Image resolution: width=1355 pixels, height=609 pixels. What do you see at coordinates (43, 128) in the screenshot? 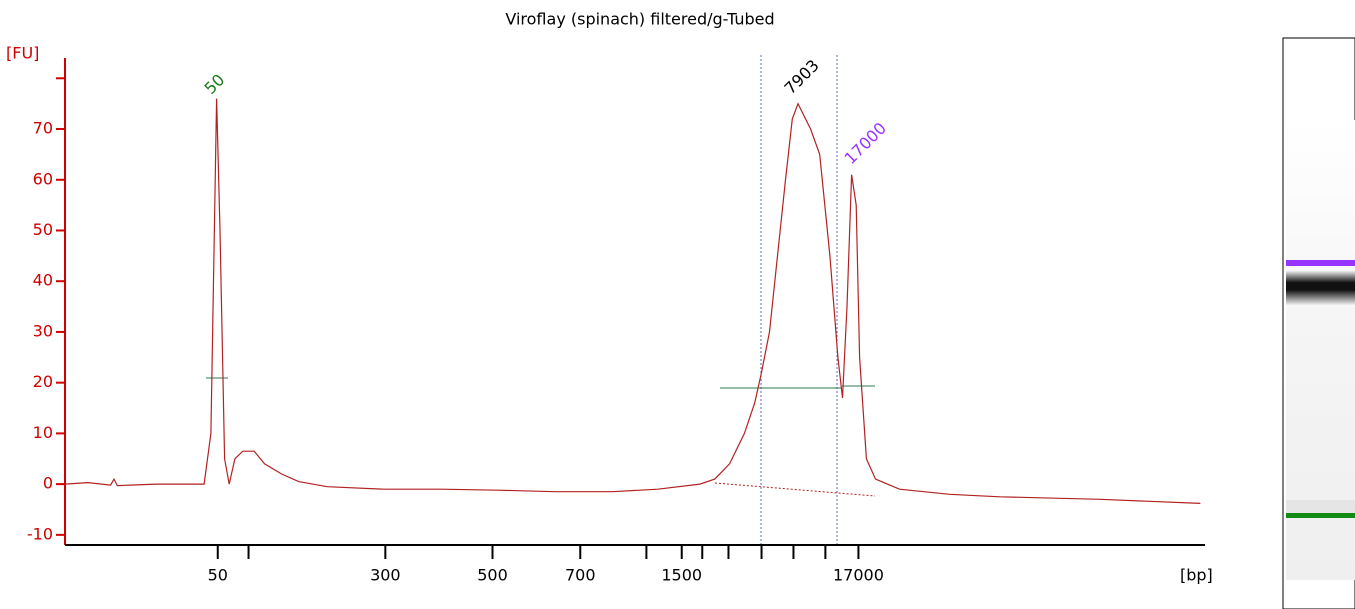
I see `y-tick-label: 70` at bounding box center [43, 128].